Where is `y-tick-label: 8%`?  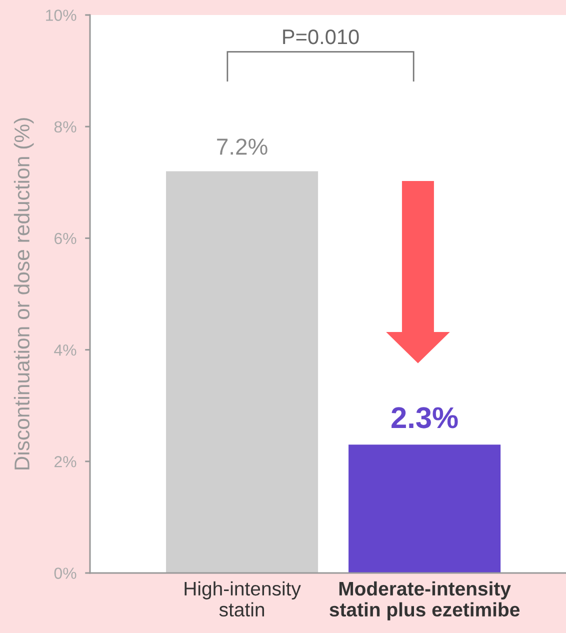
y-tick-label: 8% is located at coordinates (65, 127).